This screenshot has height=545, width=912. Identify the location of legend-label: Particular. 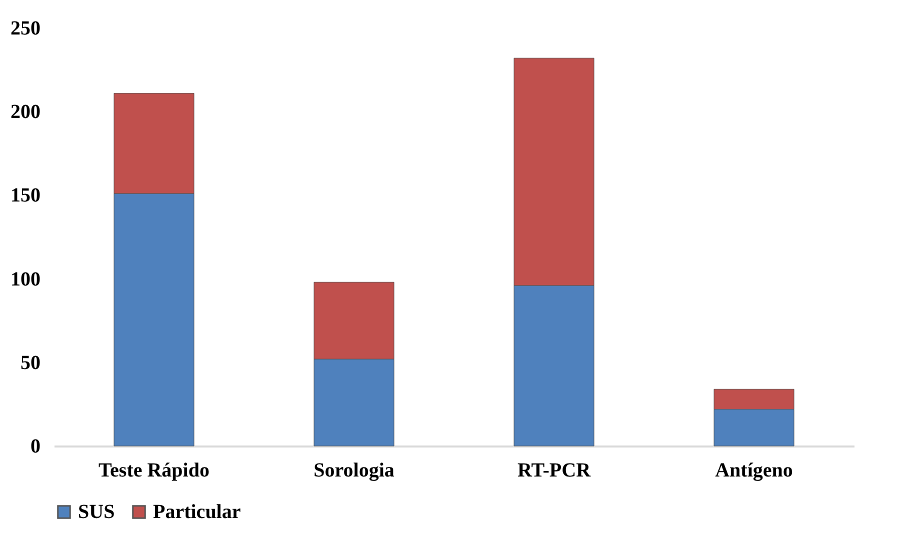
(197, 512).